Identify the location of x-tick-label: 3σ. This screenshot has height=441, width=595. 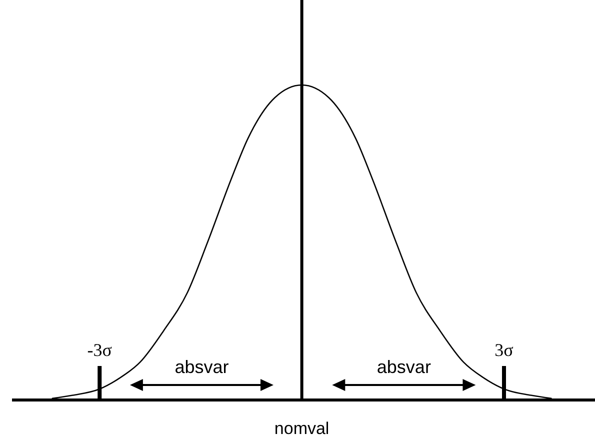
(504, 350).